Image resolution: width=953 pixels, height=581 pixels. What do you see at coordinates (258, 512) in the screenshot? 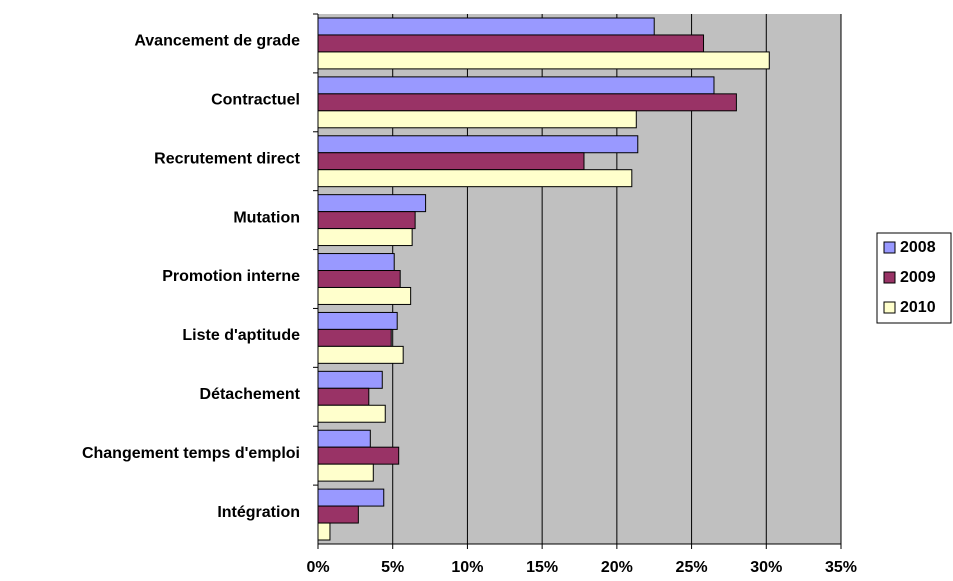
I see `y-tick-label: Intégration` at bounding box center [258, 512].